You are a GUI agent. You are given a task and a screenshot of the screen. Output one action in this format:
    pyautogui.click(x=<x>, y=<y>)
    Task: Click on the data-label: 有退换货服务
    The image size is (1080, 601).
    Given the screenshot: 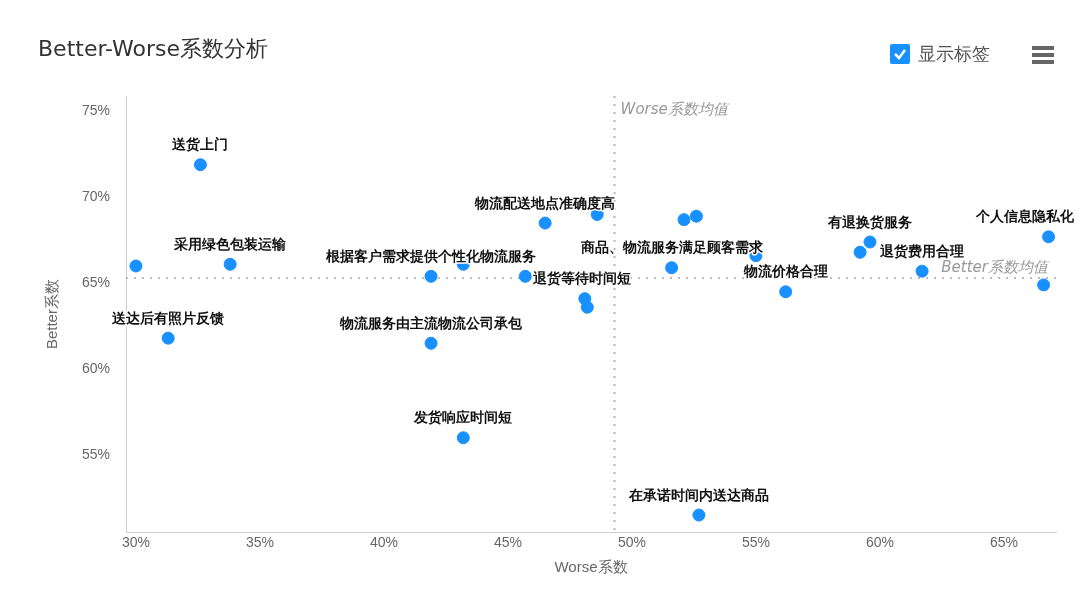 What is the action you would take?
    pyautogui.click(x=869, y=221)
    